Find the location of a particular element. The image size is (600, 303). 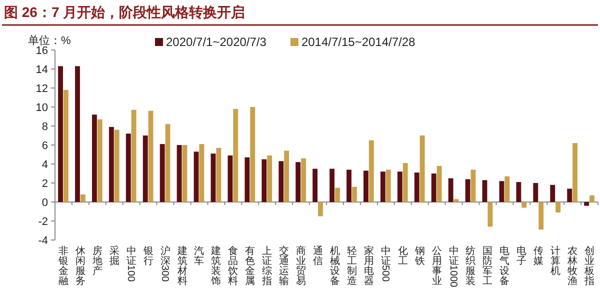

y-tick-label: -2 is located at coordinates (43, 222).